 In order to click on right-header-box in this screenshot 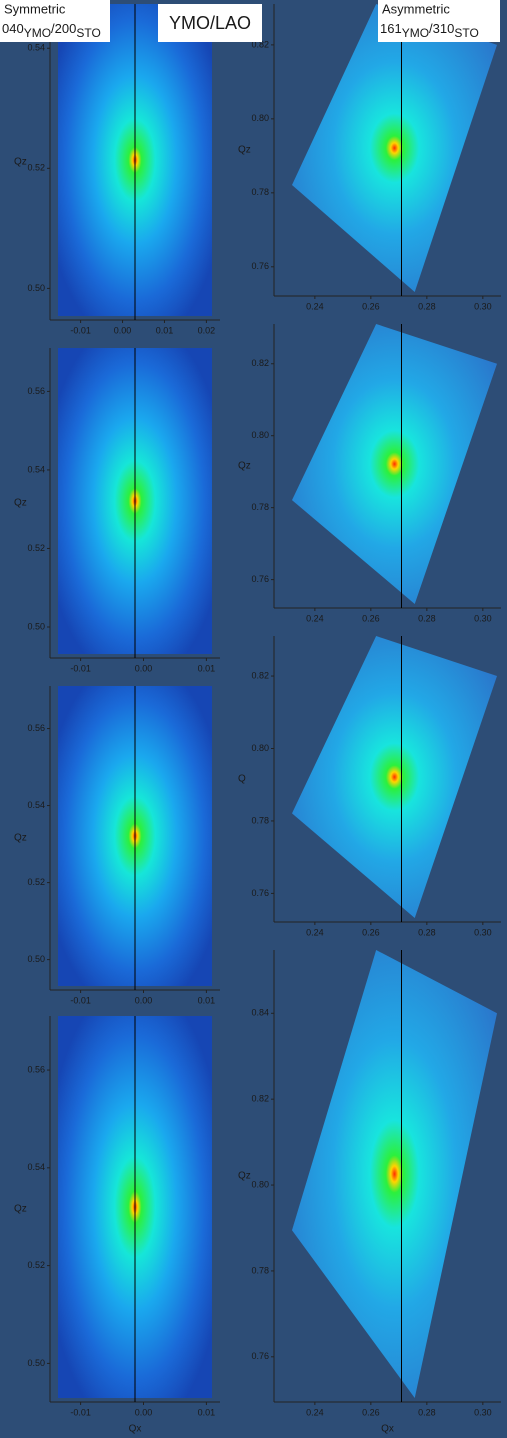, I will do `click(439, 21)`.